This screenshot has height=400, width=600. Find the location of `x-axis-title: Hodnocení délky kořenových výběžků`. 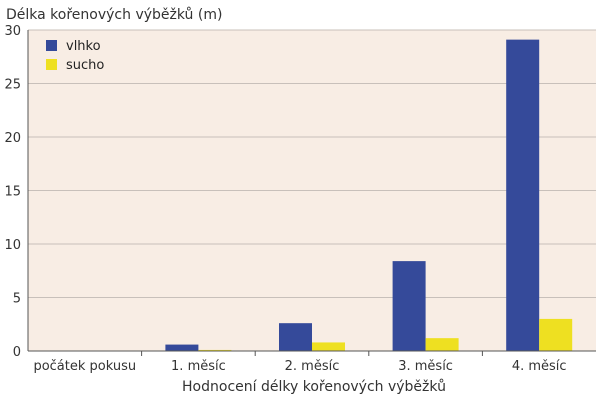

x-axis-title: Hodnocení délky kořenových výběžků is located at coordinates (314, 387).